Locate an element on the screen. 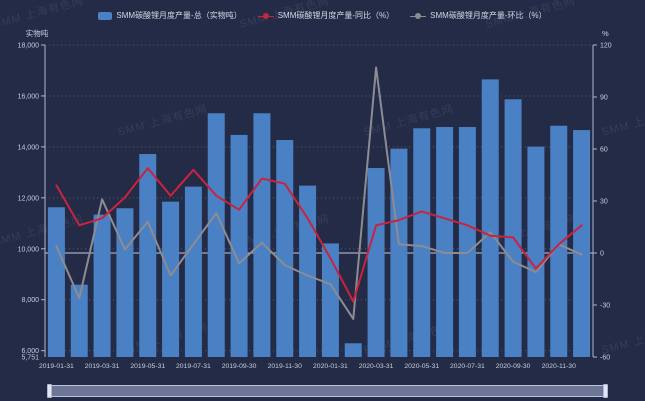 Image resolution: width=645 pixels, height=401 pixels. right-axis-label: -60 is located at coordinates (605, 358).